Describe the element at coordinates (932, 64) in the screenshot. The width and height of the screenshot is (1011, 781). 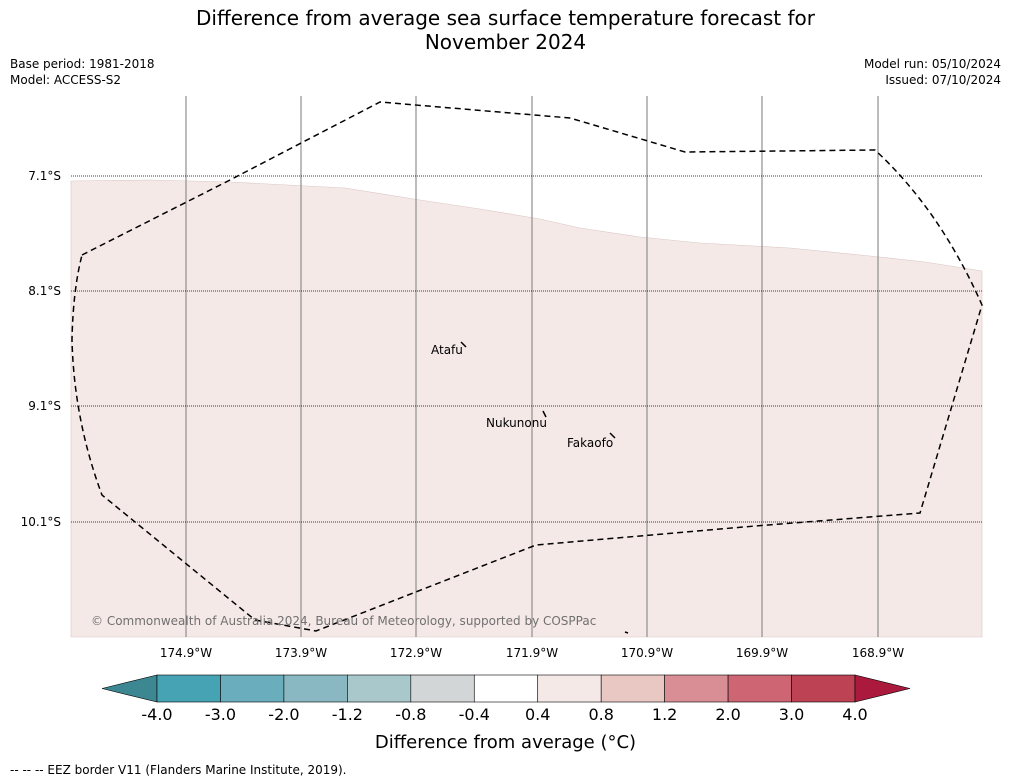
I see `model-run: Model run: 05/10/2024` at that location.